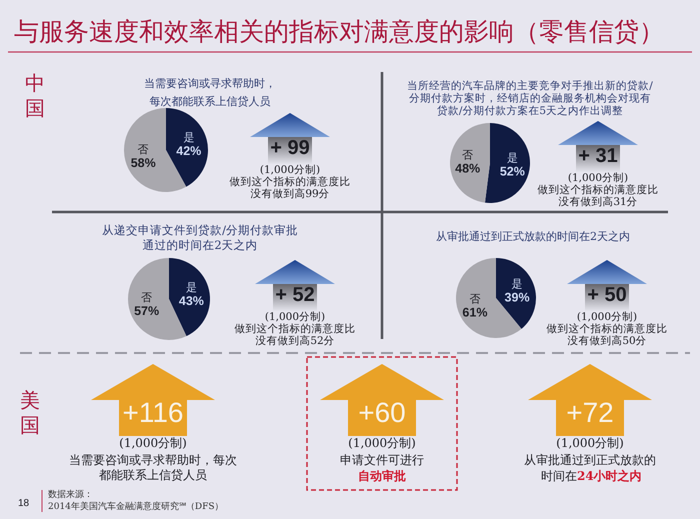 The width and height of the screenshot is (700, 519). Describe the element at coordinates (475, 313) in the screenshot. I see `data-label: 61%` at that location.